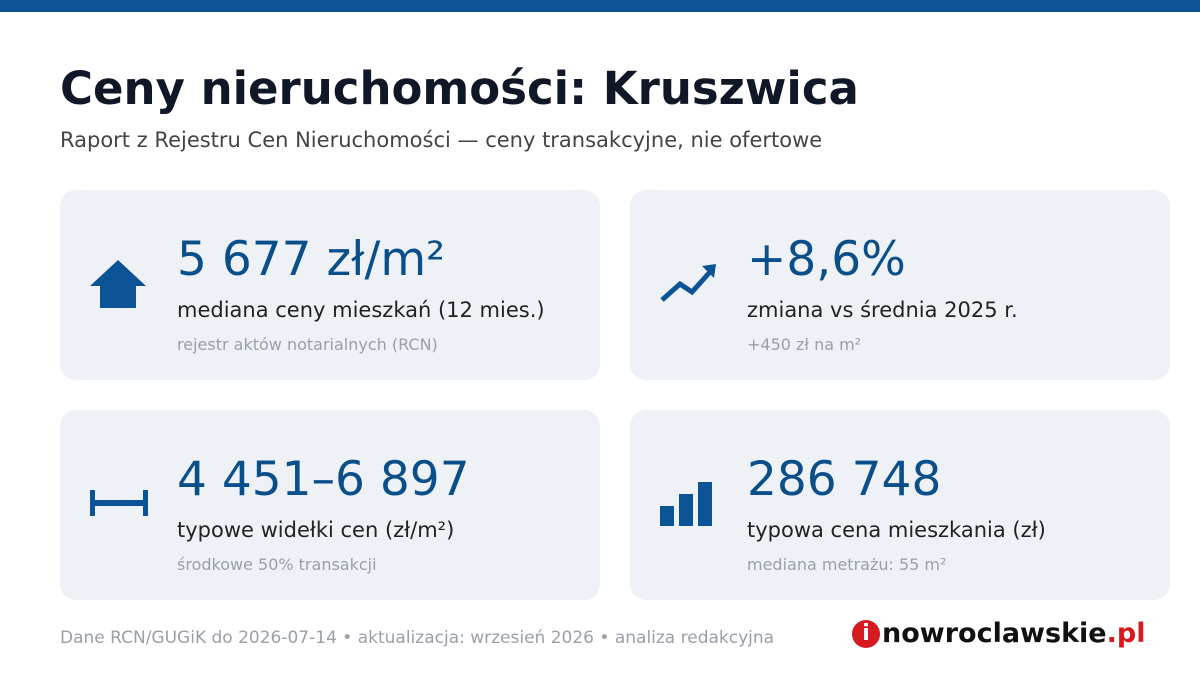  I want to click on card-note: +450 zł na m², so click(804, 344).